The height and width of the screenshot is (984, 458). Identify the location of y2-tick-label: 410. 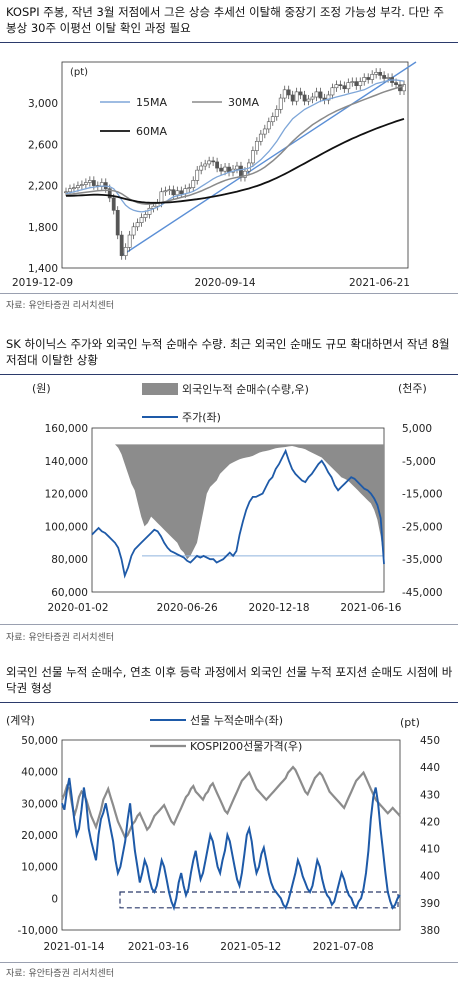
(430, 850).